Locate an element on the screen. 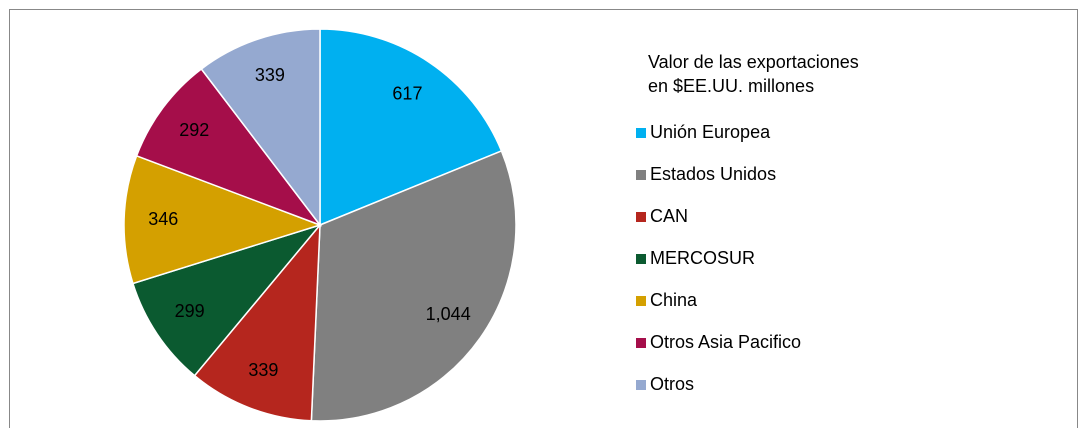 The height and width of the screenshot is (428, 1088). legend-label: Otros Asia Pacifico is located at coordinates (725, 342).